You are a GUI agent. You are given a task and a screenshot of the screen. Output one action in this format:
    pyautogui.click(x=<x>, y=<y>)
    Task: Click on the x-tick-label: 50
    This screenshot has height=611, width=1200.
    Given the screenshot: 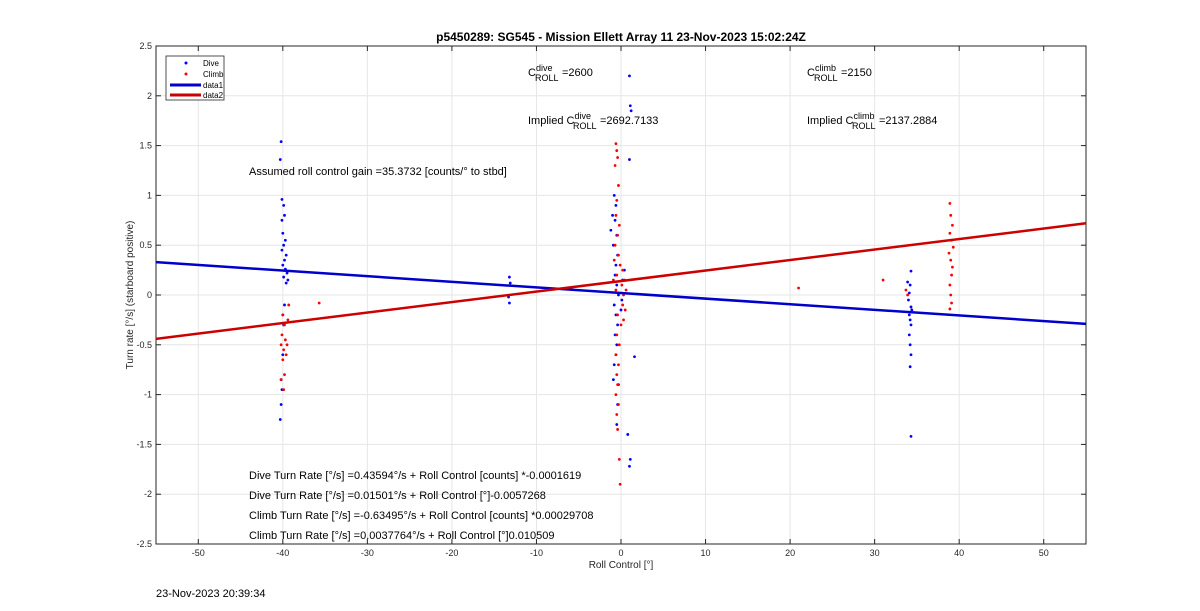 What is the action you would take?
    pyautogui.click(x=1044, y=553)
    